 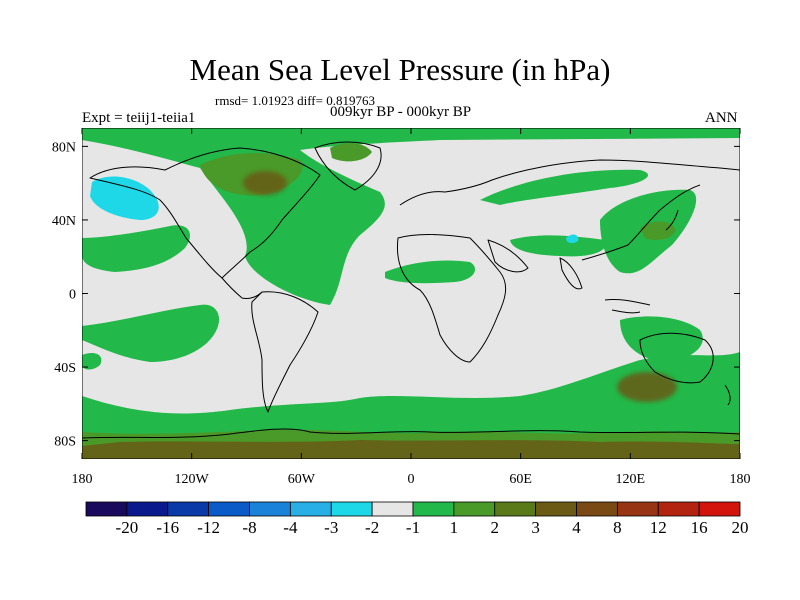 I want to click on colorbar-label: 12, so click(x=658, y=527).